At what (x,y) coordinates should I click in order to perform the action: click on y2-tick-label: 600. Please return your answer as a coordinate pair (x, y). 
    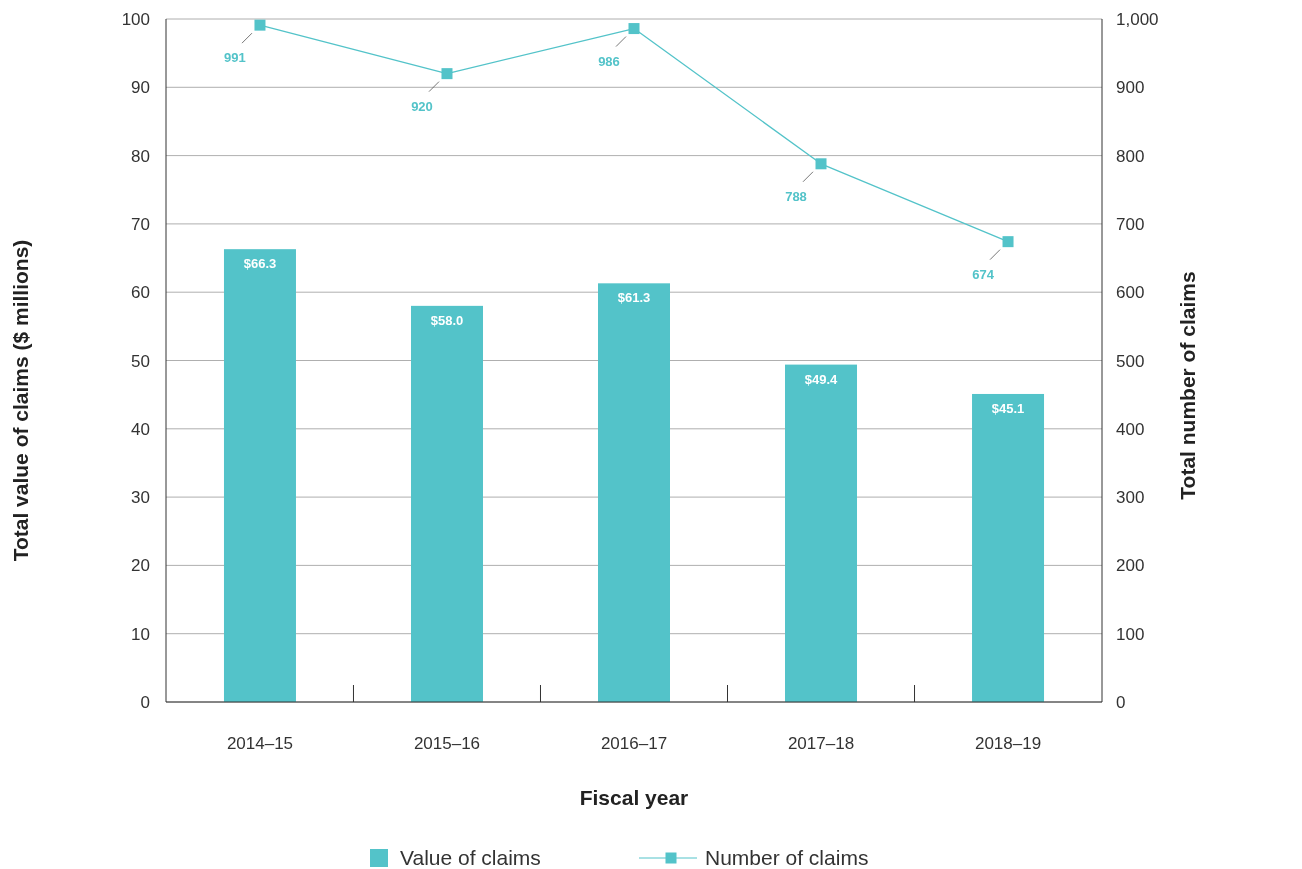
    Looking at the image, I should click on (1130, 293).